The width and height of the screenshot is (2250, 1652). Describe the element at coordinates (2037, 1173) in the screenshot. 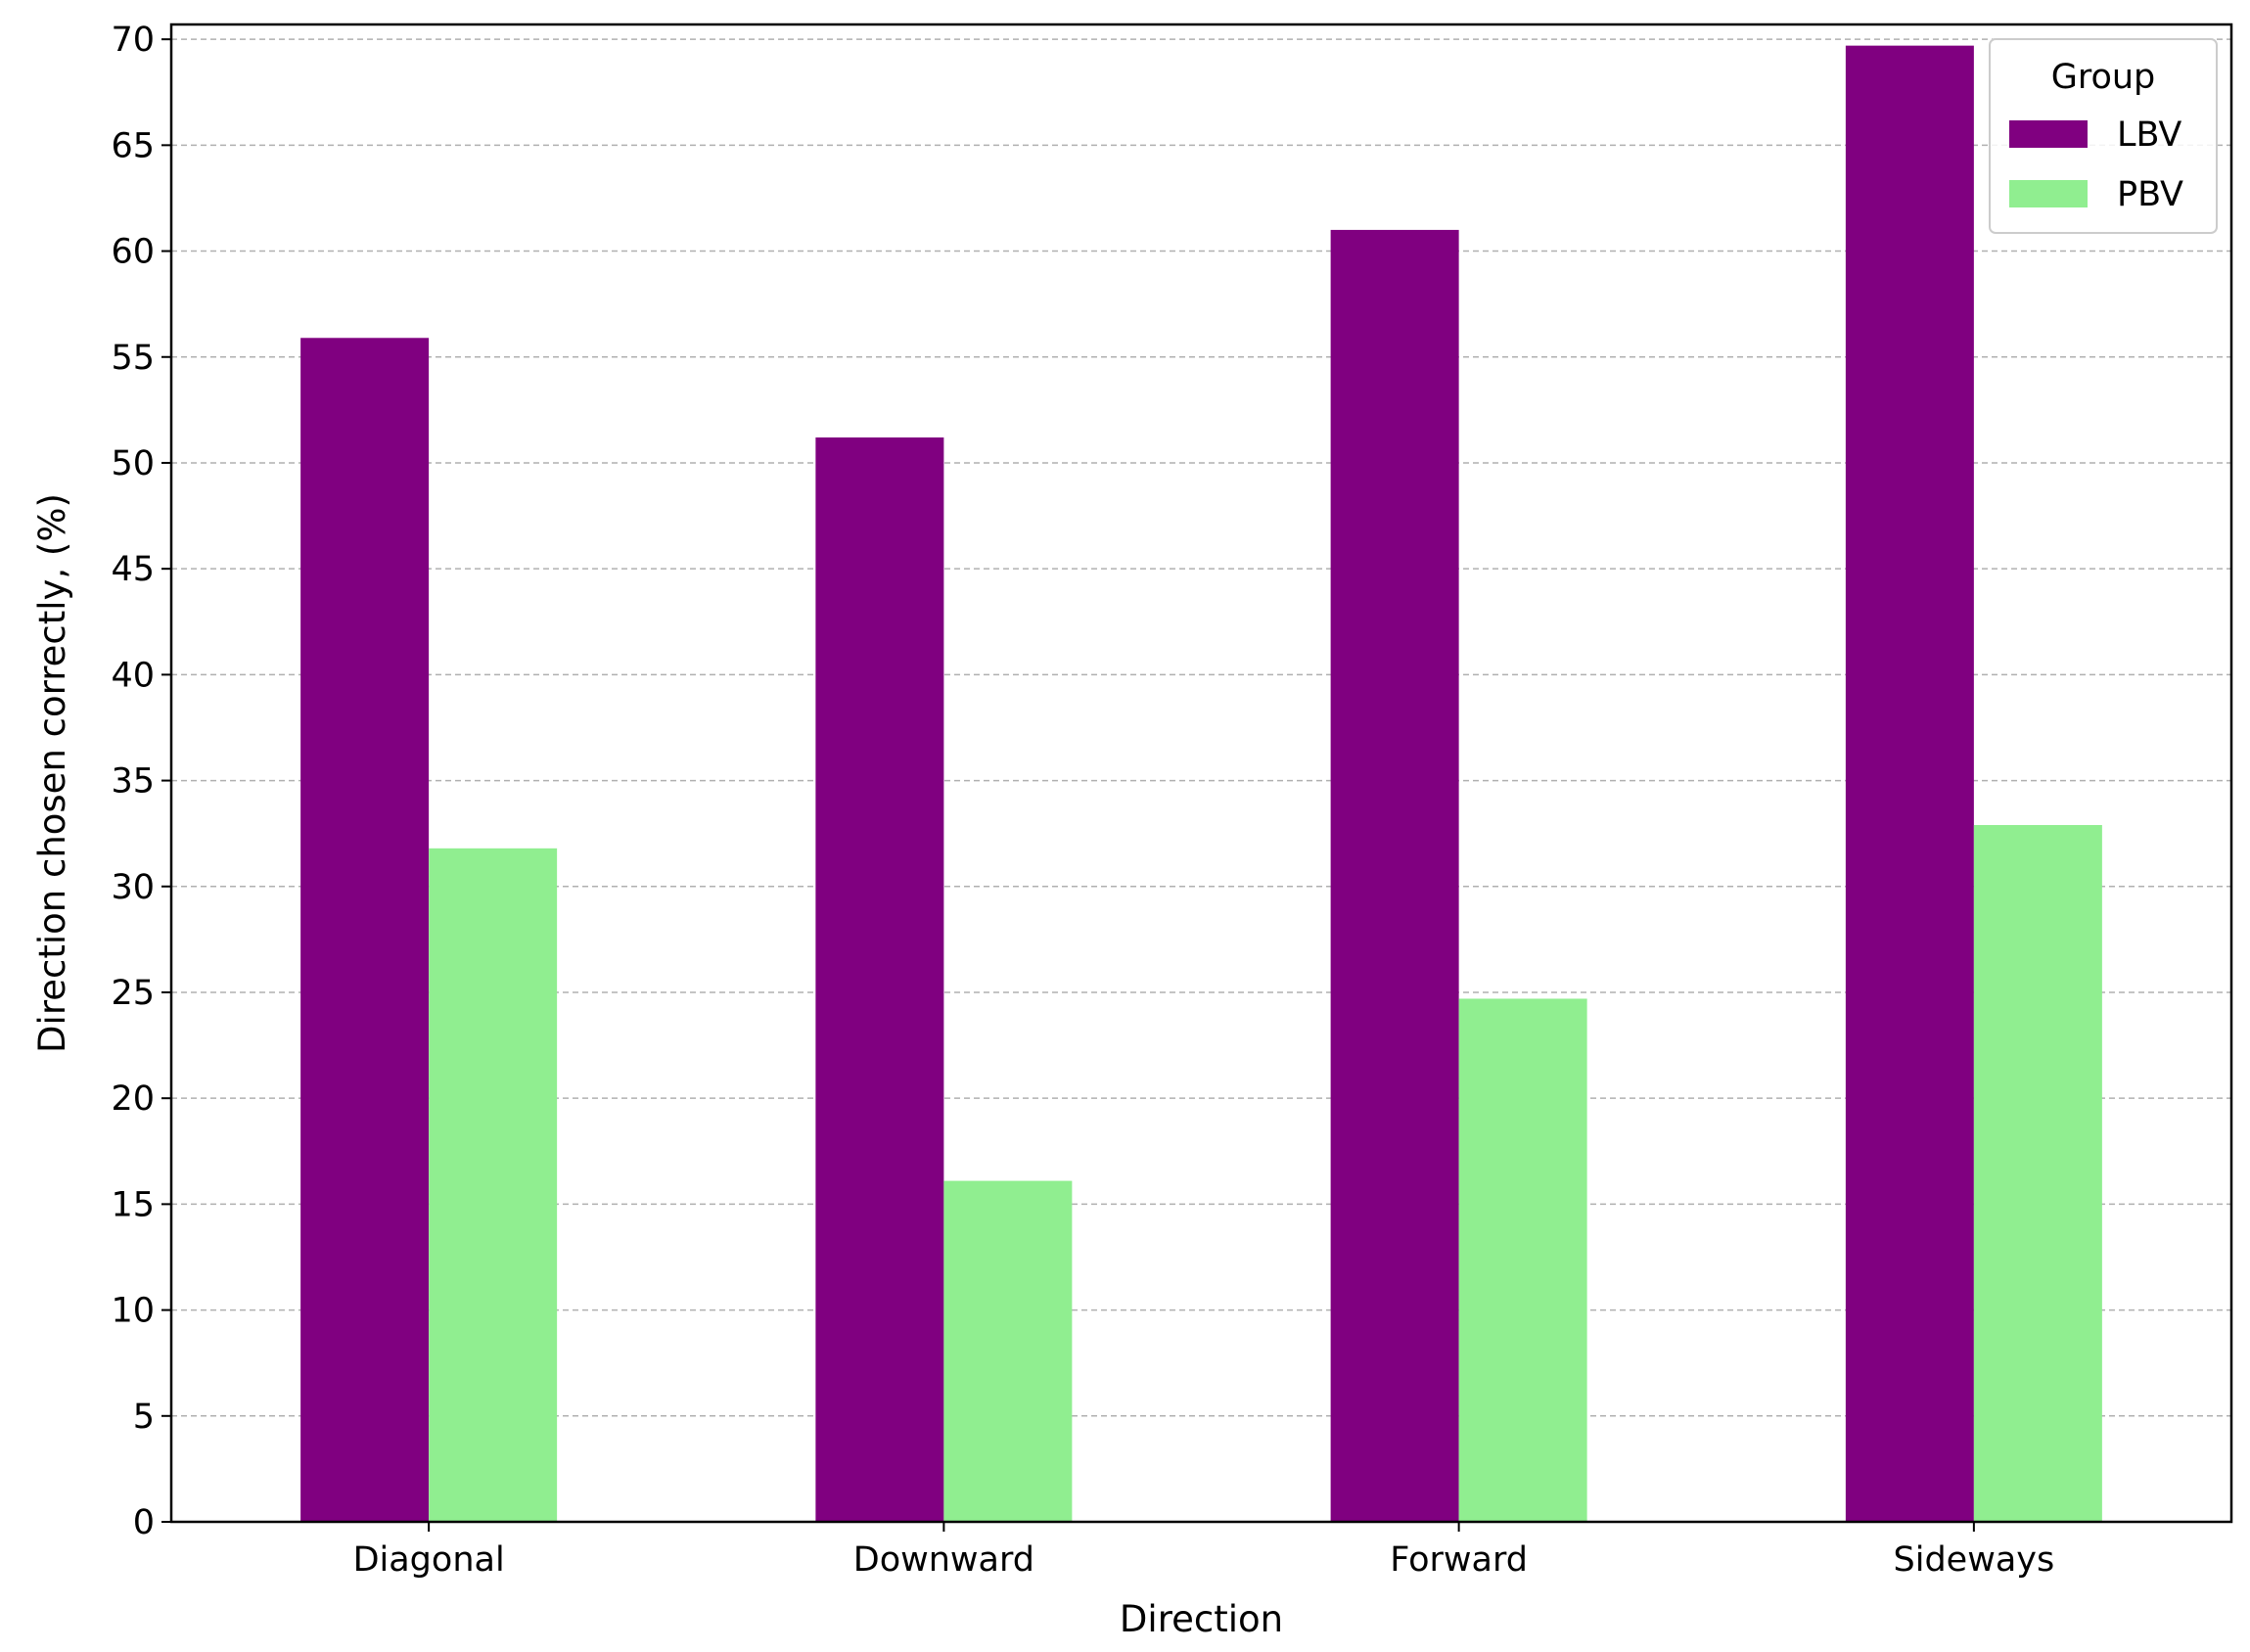

I see `bar-pbv-sideways` at that location.